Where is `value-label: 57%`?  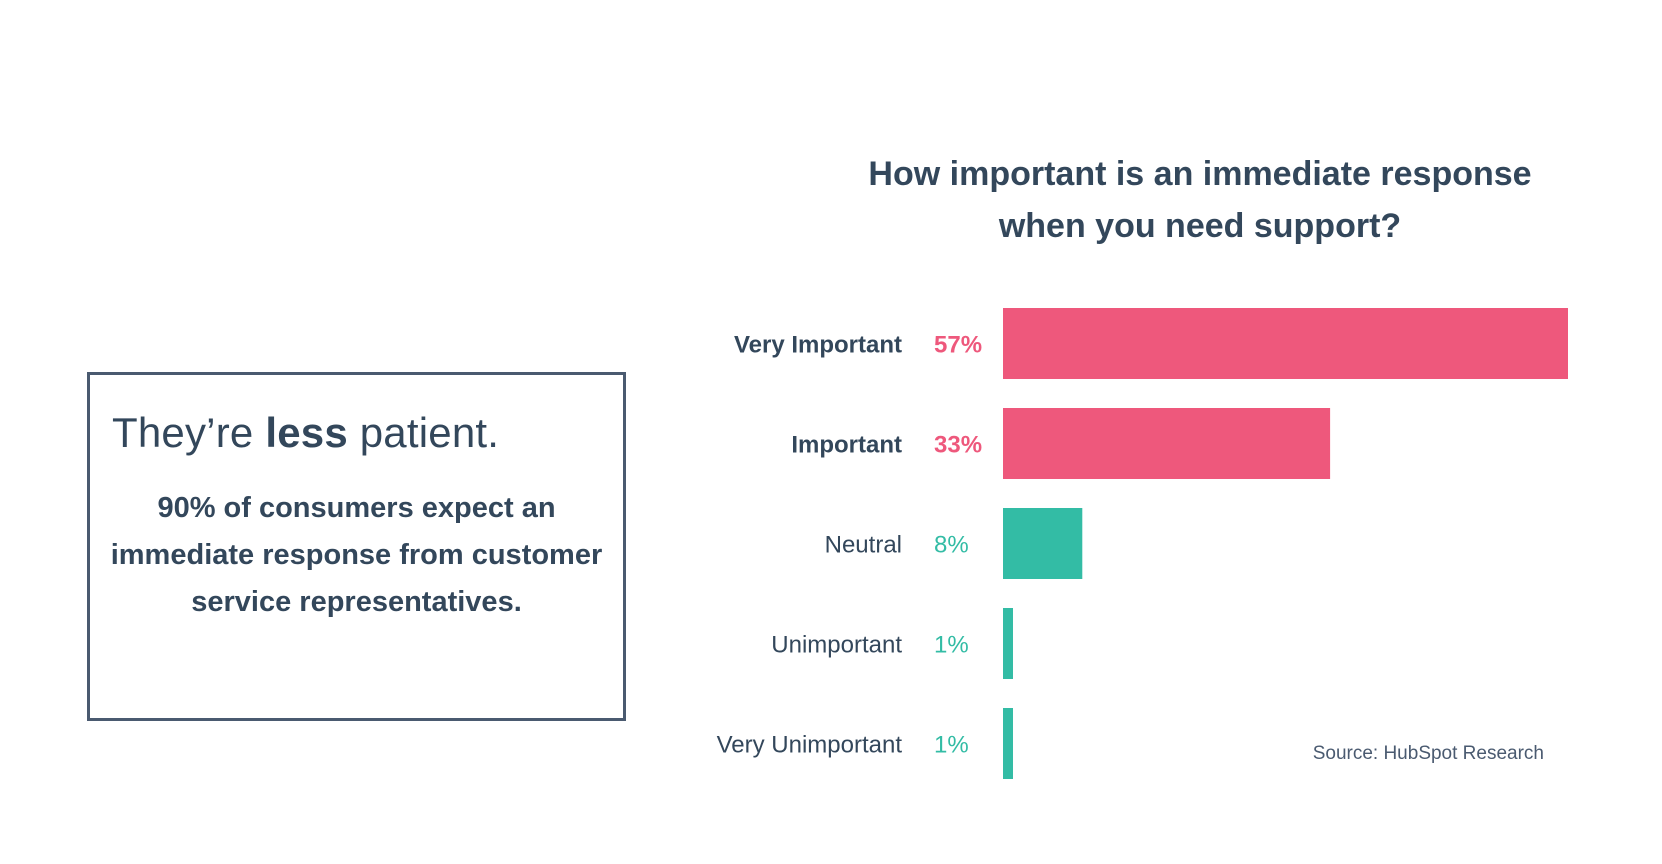
value-label: 57% is located at coordinates (958, 345).